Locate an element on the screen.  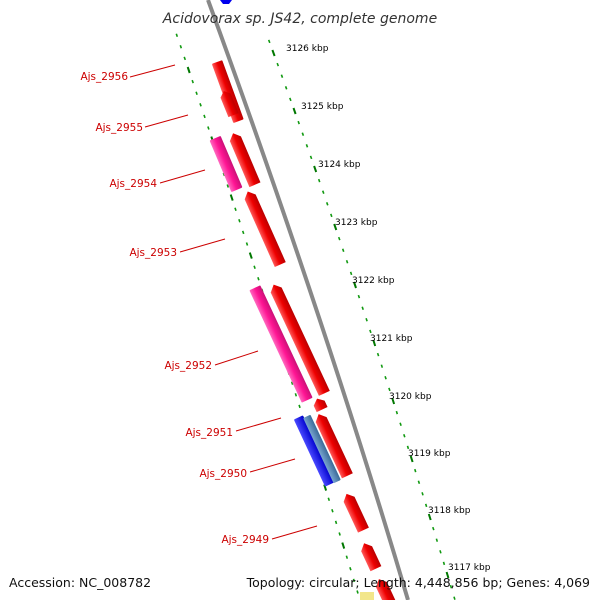
kbp-label-3121: 3121 kbp is located at coordinates (391, 339).